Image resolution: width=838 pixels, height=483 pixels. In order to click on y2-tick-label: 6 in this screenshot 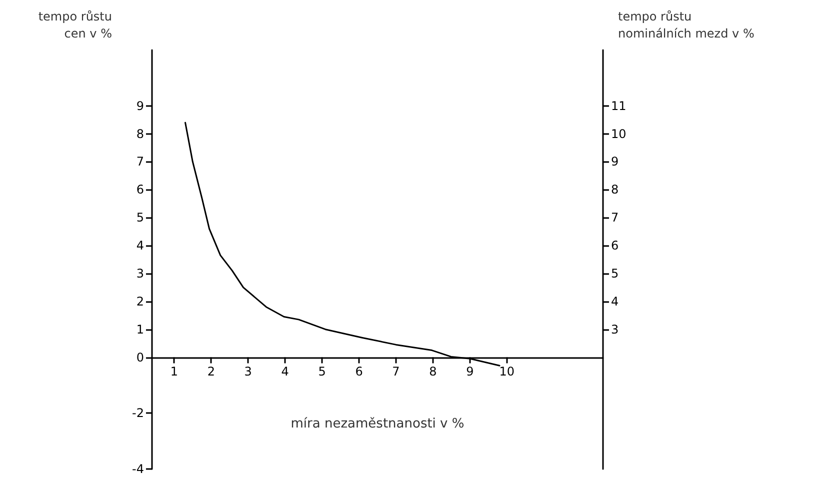, I will do `click(615, 245)`.